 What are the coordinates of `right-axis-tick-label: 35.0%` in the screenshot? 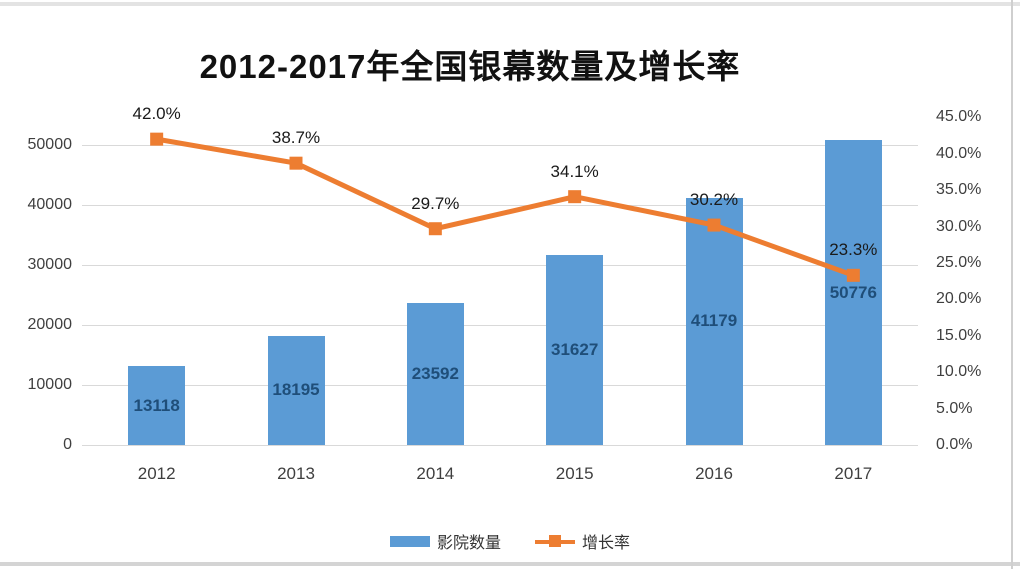 It's located at (959, 190).